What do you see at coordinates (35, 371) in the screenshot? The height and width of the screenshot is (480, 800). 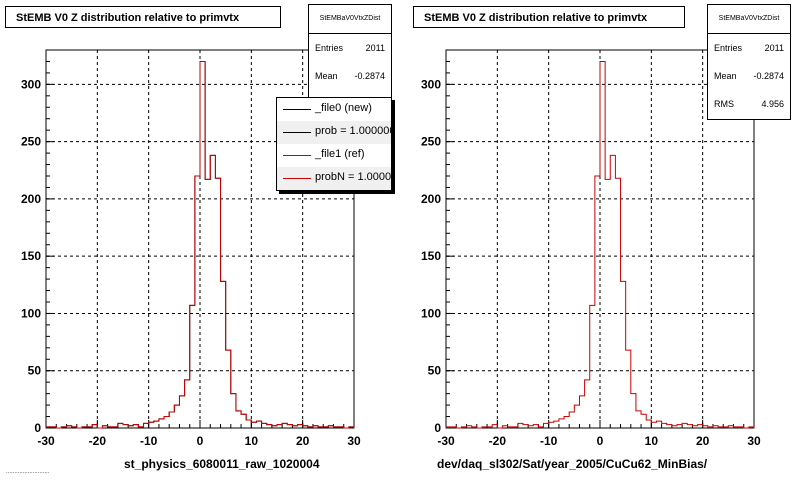 I see `left-ytick-label-1: 50` at bounding box center [35, 371].